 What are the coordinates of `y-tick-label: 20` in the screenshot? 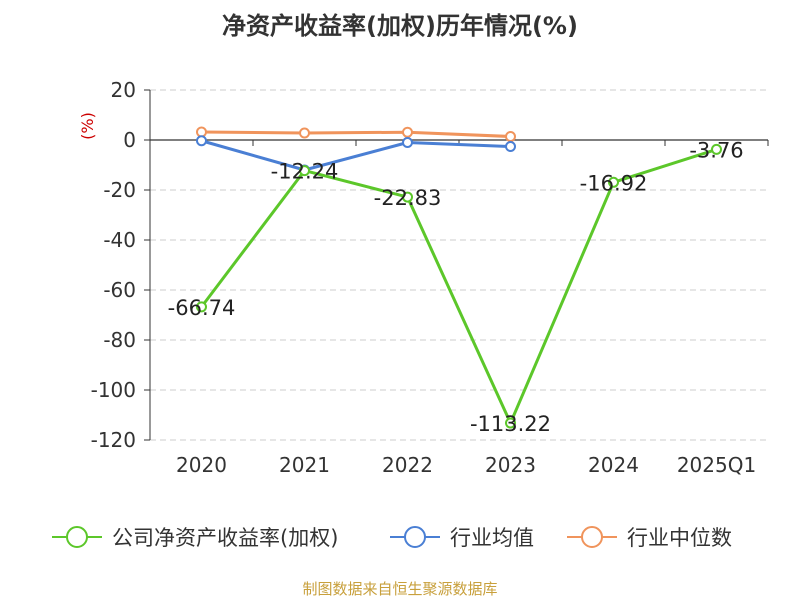 It's located at (123, 90).